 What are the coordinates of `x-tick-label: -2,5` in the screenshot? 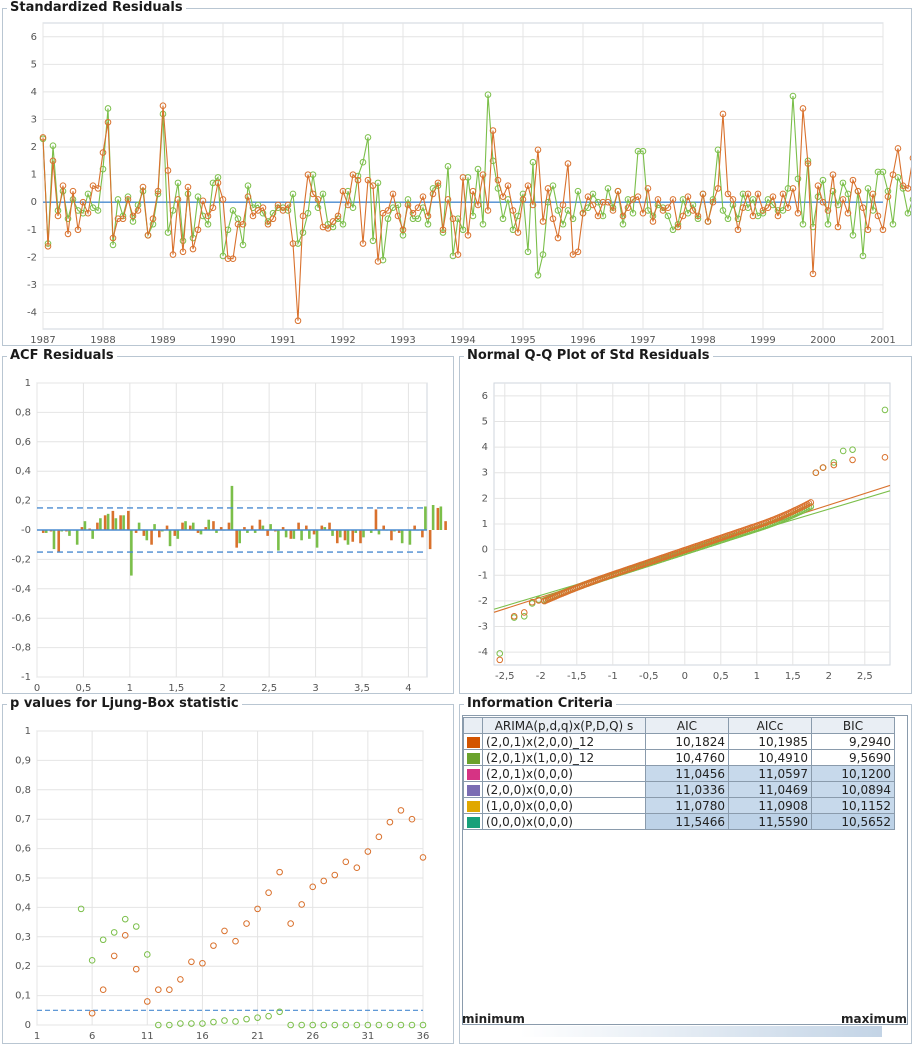 It's located at (505, 676).